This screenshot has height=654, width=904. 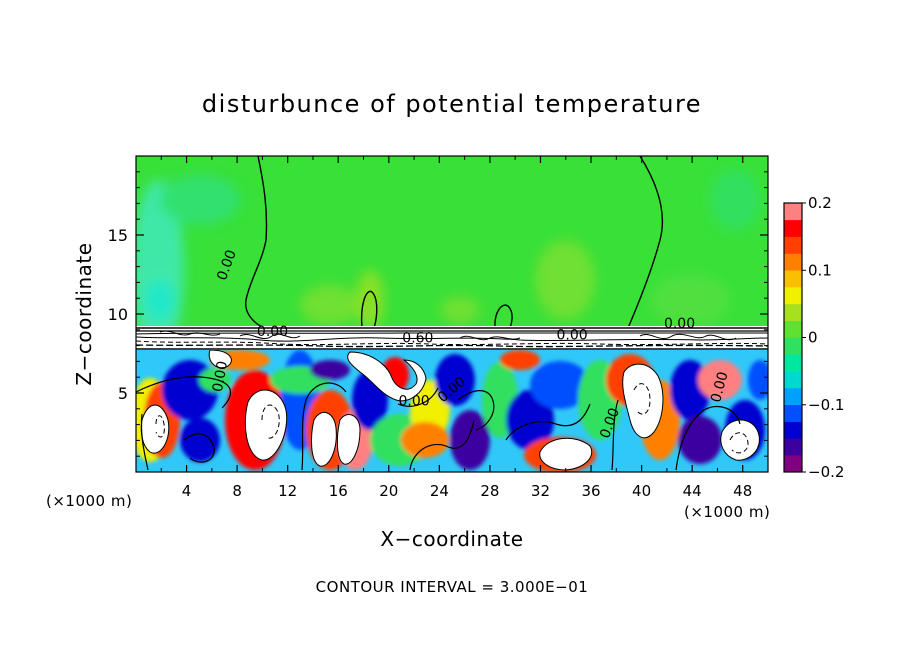 I want to click on contour-label: 0.60, so click(x=417, y=338).